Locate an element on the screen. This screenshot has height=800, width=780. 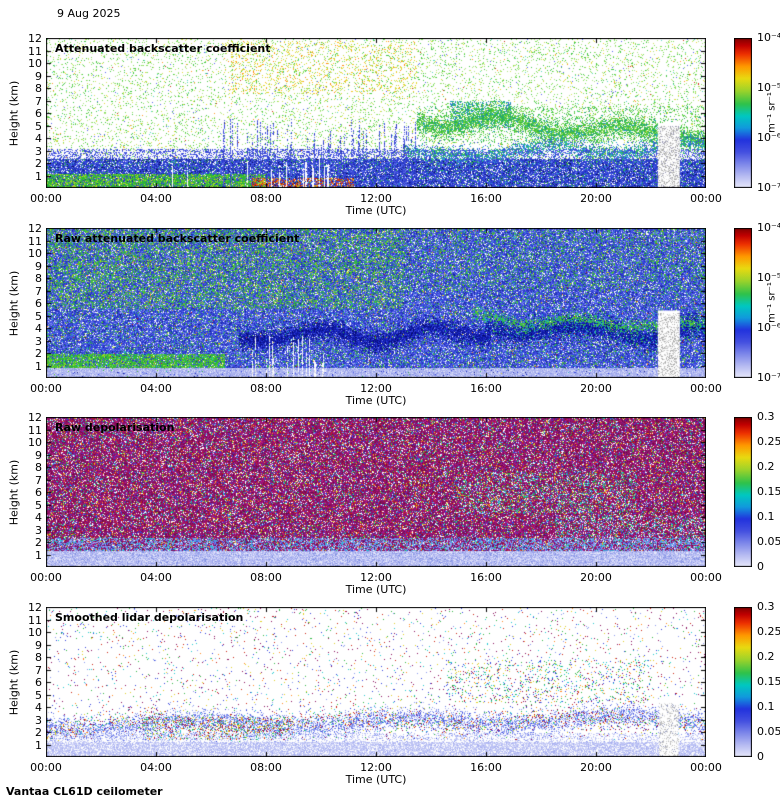
colorbar-tick-label: 10⁻⁴ is located at coordinates (768, 227).